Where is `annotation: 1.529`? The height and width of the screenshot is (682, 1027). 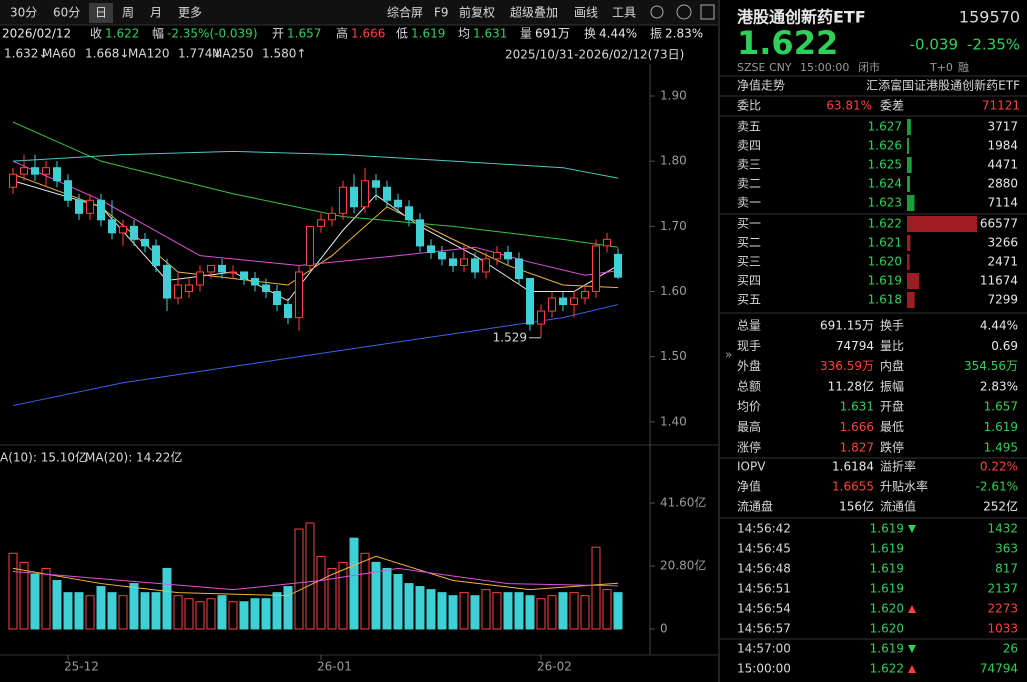 annotation: 1.529 is located at coordinates (510, 337).